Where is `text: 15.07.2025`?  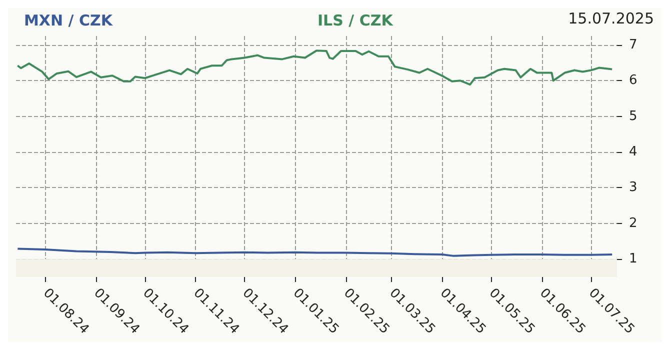 text: 15.07.2025 is located at coordinates (611, 19).